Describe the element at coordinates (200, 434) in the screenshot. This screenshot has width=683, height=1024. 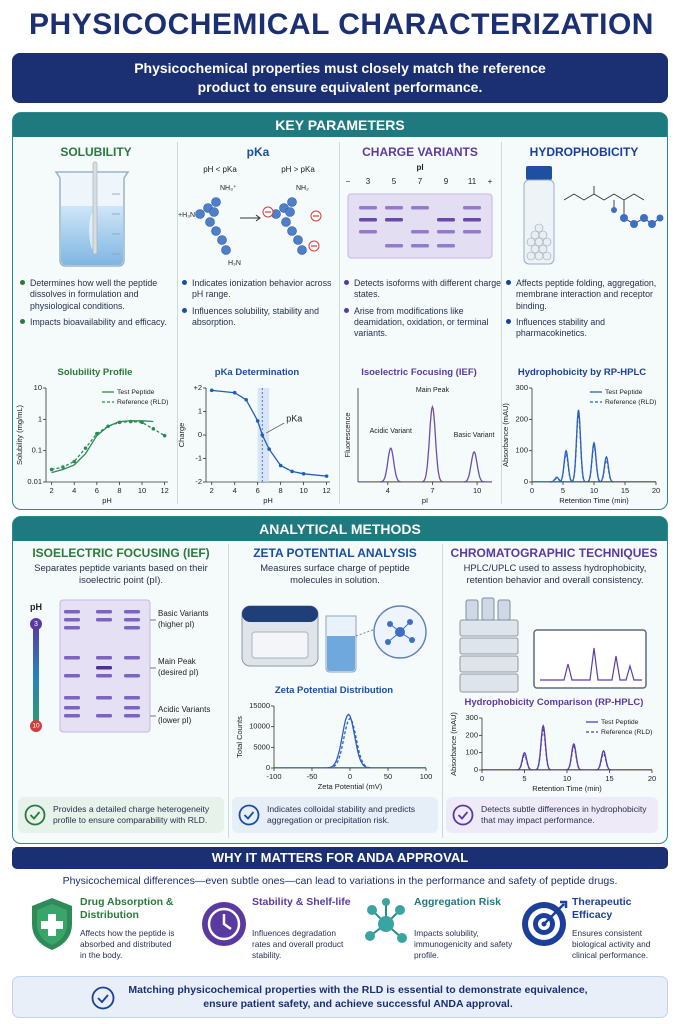
I see `y-tick-label: 0` at that location.